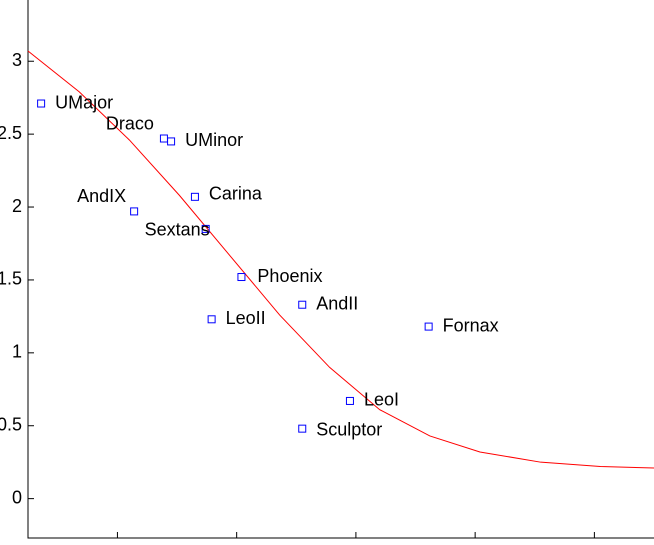 The width and height of the screenshot is (654, 545). I want to click on point-label: UMajor, so click(84, 102).